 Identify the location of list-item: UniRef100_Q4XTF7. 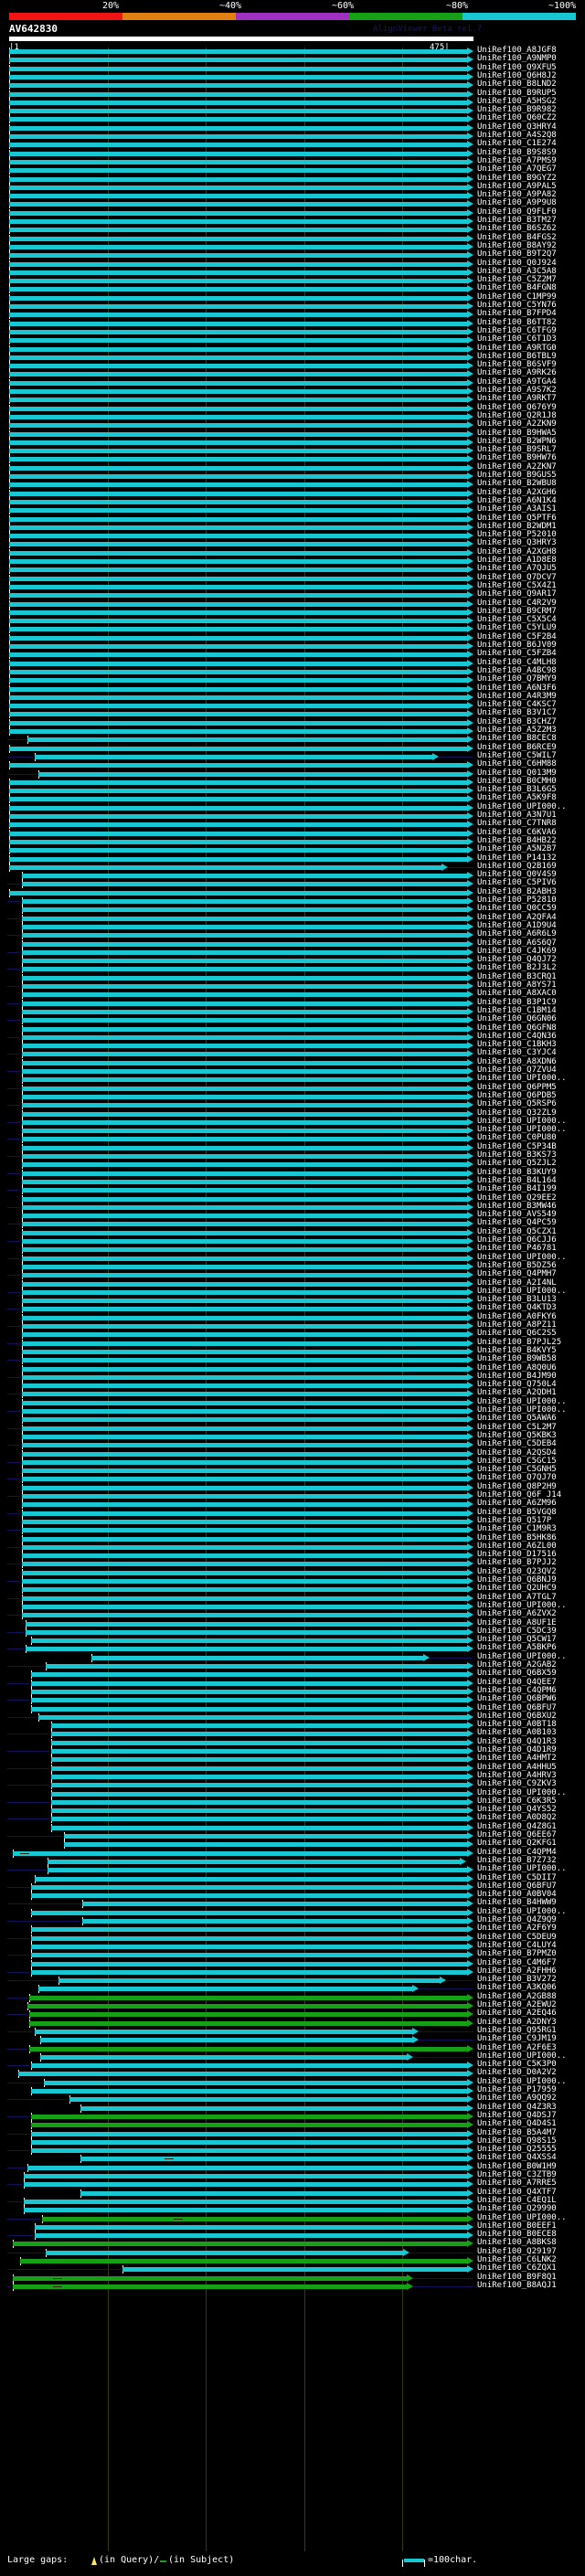
(517, 2192).